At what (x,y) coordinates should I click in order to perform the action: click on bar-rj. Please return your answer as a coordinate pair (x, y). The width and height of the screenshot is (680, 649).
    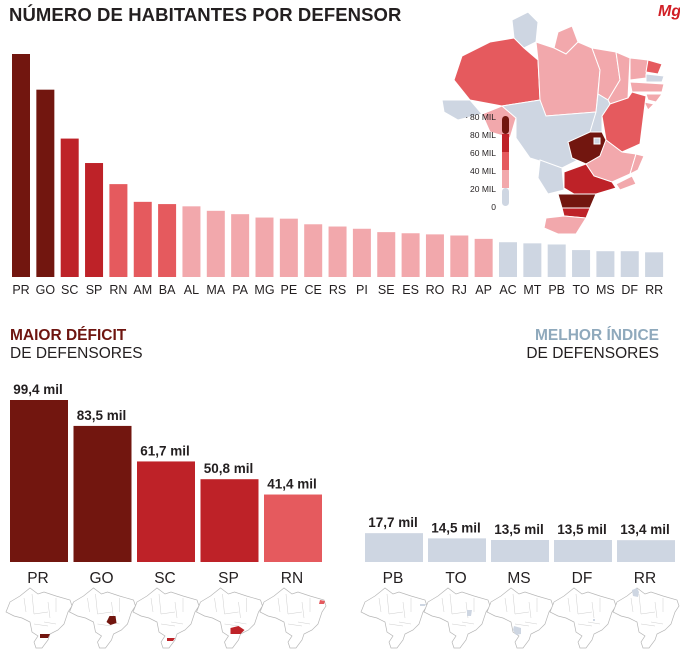
    Looking at the image, I should click on (459, 256).